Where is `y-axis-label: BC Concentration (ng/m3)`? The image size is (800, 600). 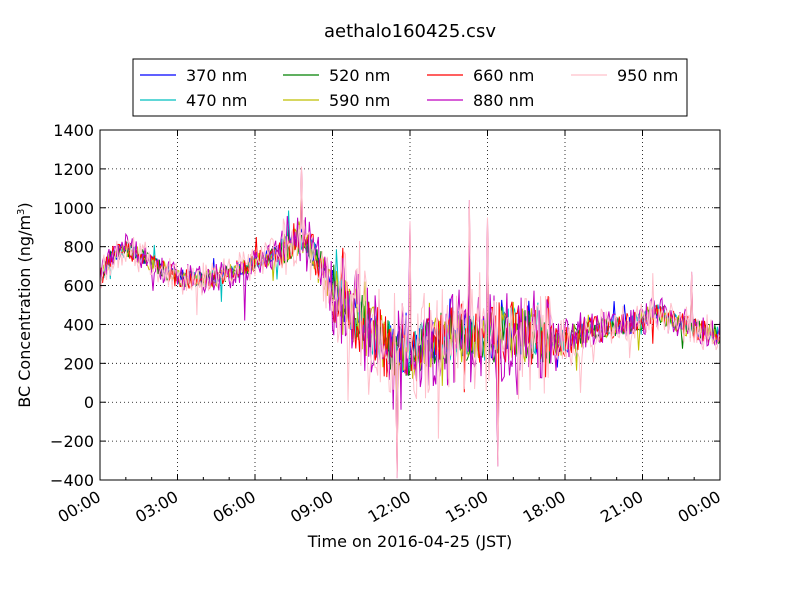 y-axis-label: BC Concentration (ng/m3) is located at coordinates (24, 304).